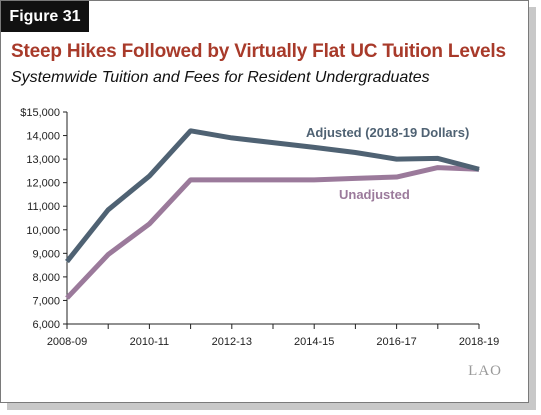  I want to click on y-tick-label: $15,000, so click(40, 113).